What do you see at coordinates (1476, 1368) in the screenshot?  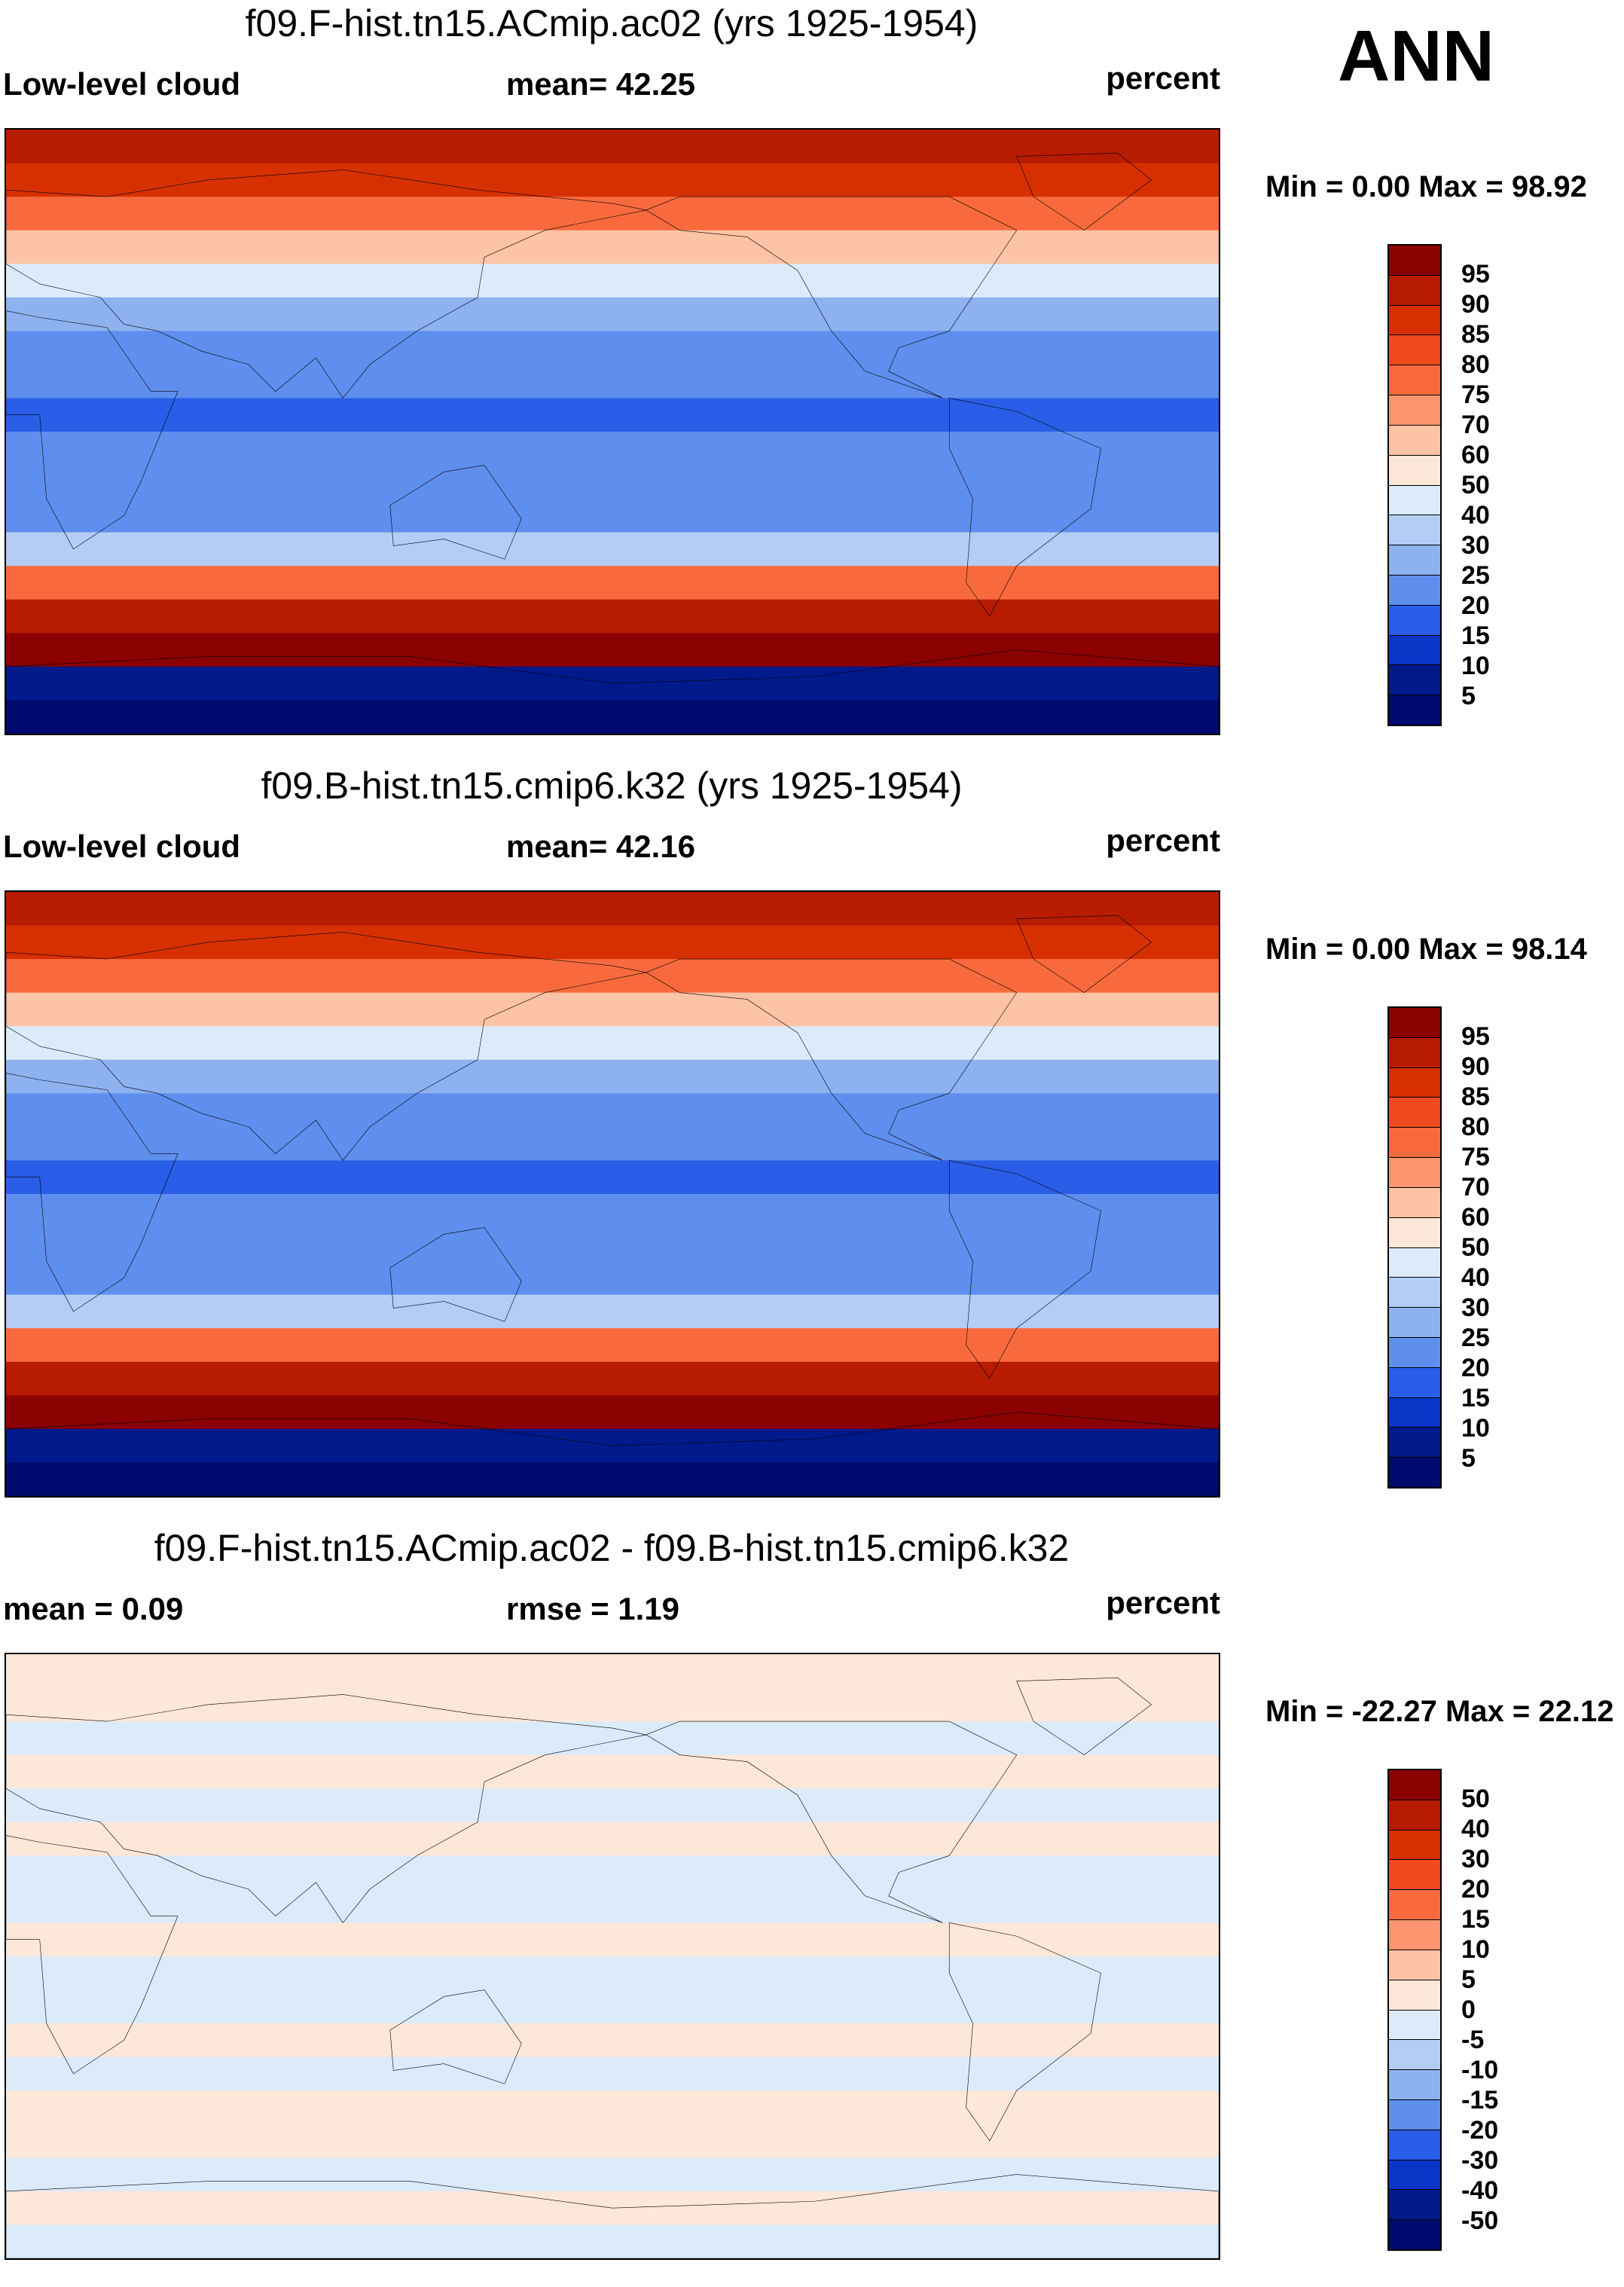 I see `colorbar-tick-label: 20` at bounding box center [1476, 1368].